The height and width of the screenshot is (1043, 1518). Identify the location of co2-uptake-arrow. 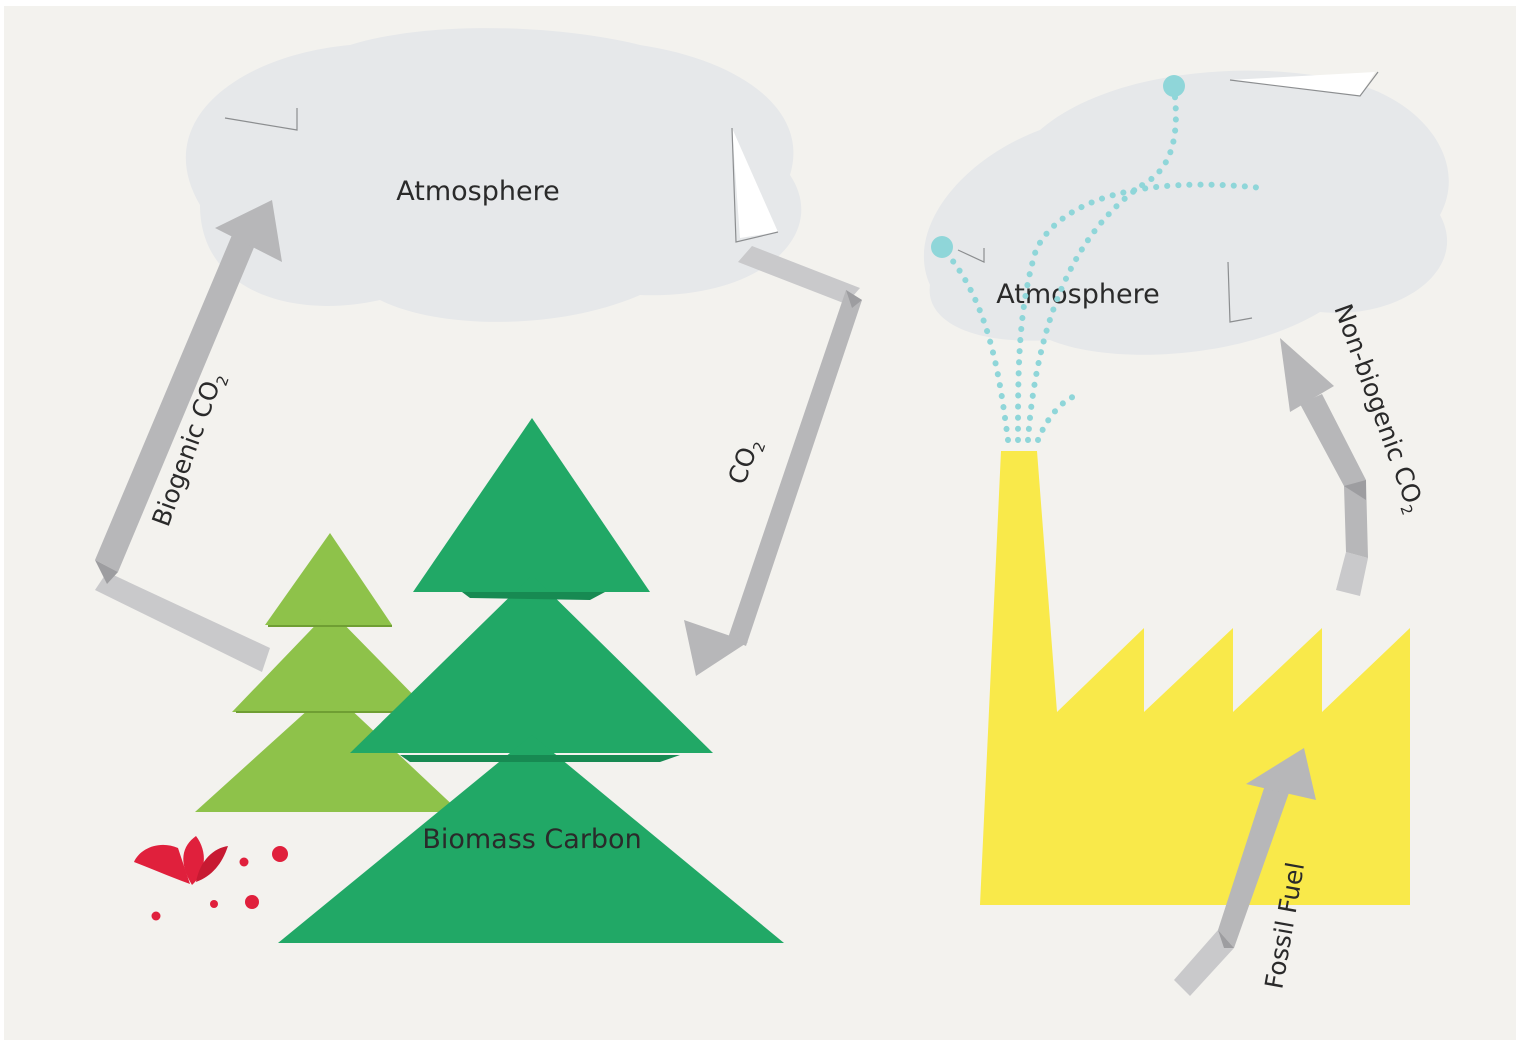
(773, 461).